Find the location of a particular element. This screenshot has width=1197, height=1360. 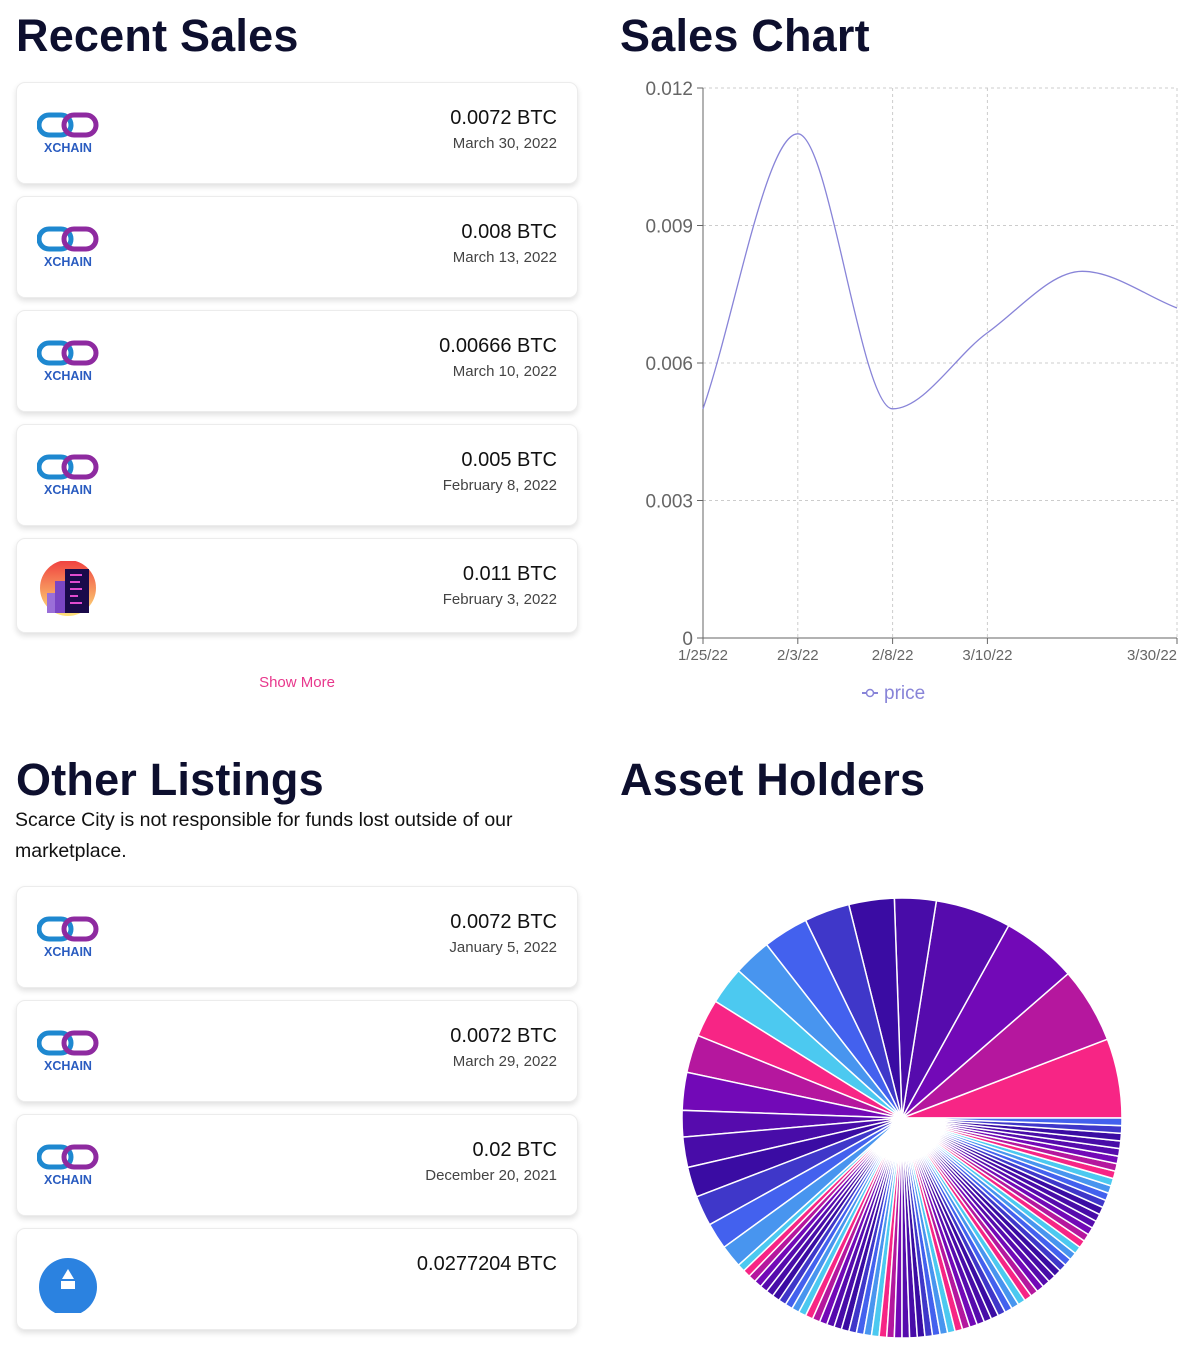

listing-card: XCHAIN 0.0072 BTC January 5, 2022 is located at coordinates (297, 937).